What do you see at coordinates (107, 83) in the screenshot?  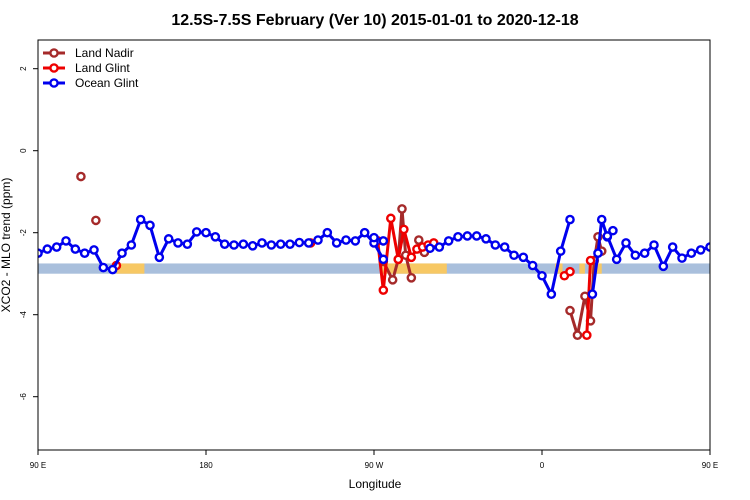 I see `legend-label-ocean-glint: Ocean Glint` at bounding box center [107, 83].